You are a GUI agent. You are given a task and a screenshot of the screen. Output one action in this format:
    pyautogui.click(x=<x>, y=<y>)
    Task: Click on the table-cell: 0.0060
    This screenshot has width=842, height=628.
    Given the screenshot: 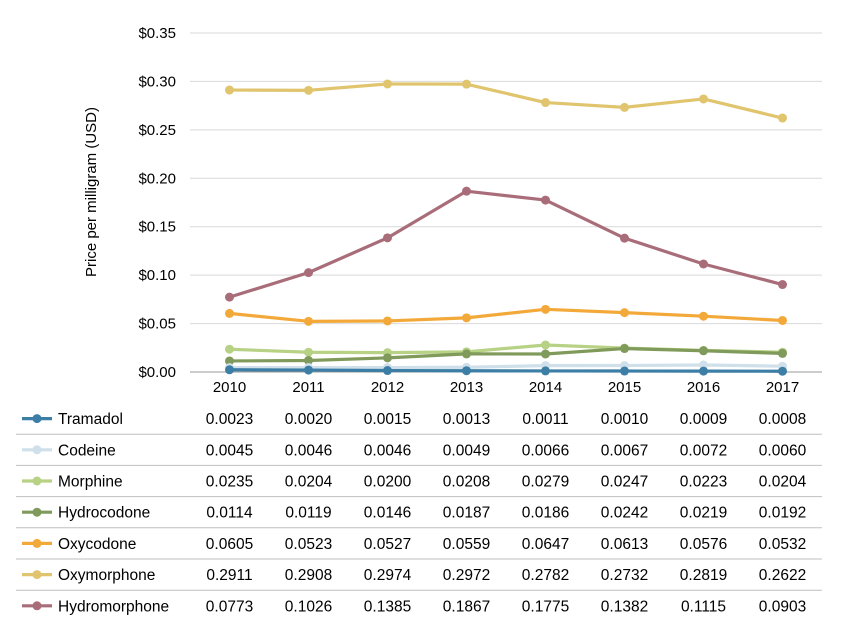 What is the action you would take?
    pyautogui.click(x=783, y=450)
    